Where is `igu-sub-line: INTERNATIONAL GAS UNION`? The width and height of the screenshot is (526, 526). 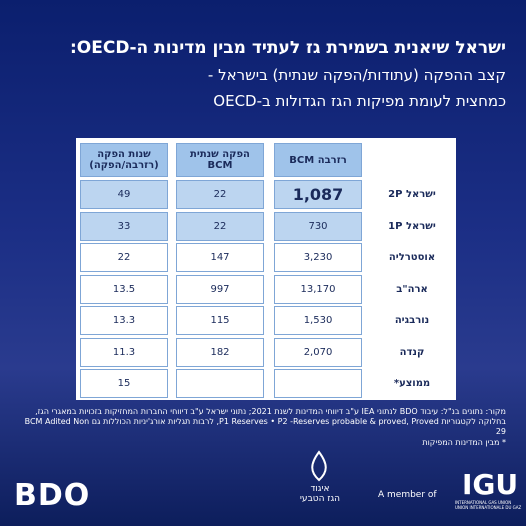 igu-sub-line: INTERNATIONAL GAS UNION is located at coordinates (483, 502).